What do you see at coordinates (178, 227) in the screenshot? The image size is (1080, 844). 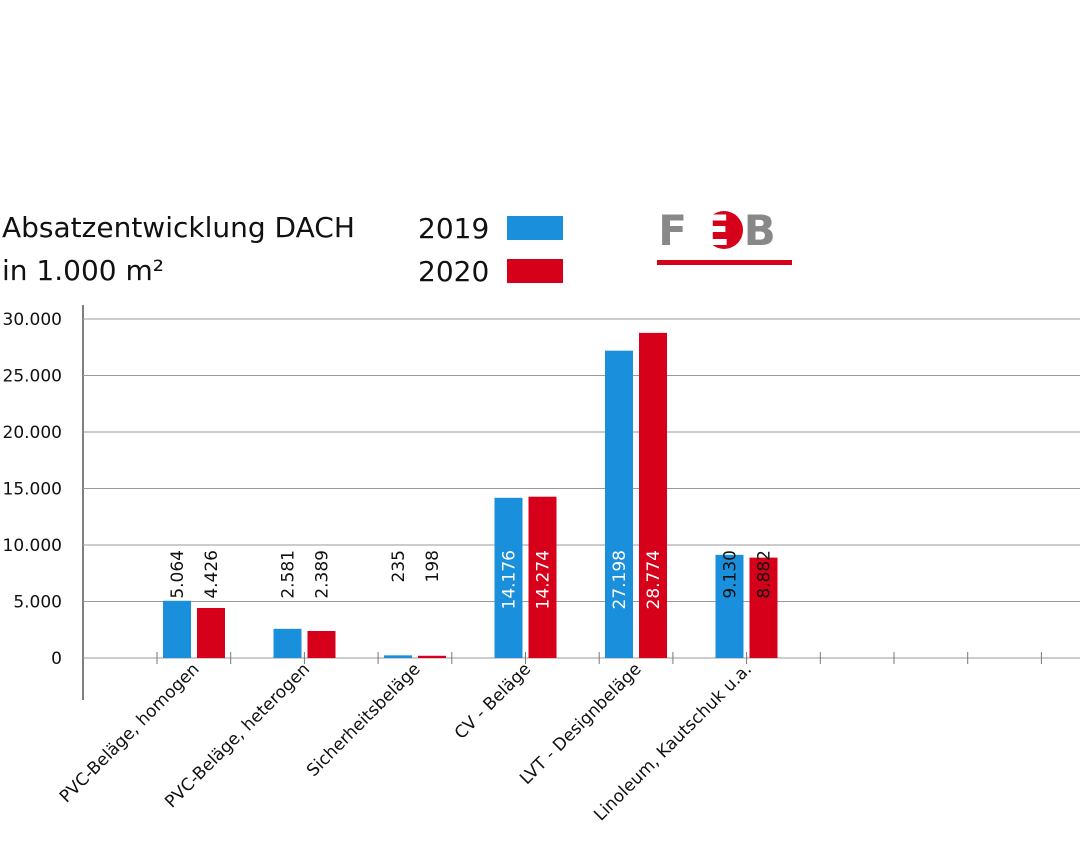 I see `chart-title: Absatzentwicklung DACH` at bounding box center [178, 227].